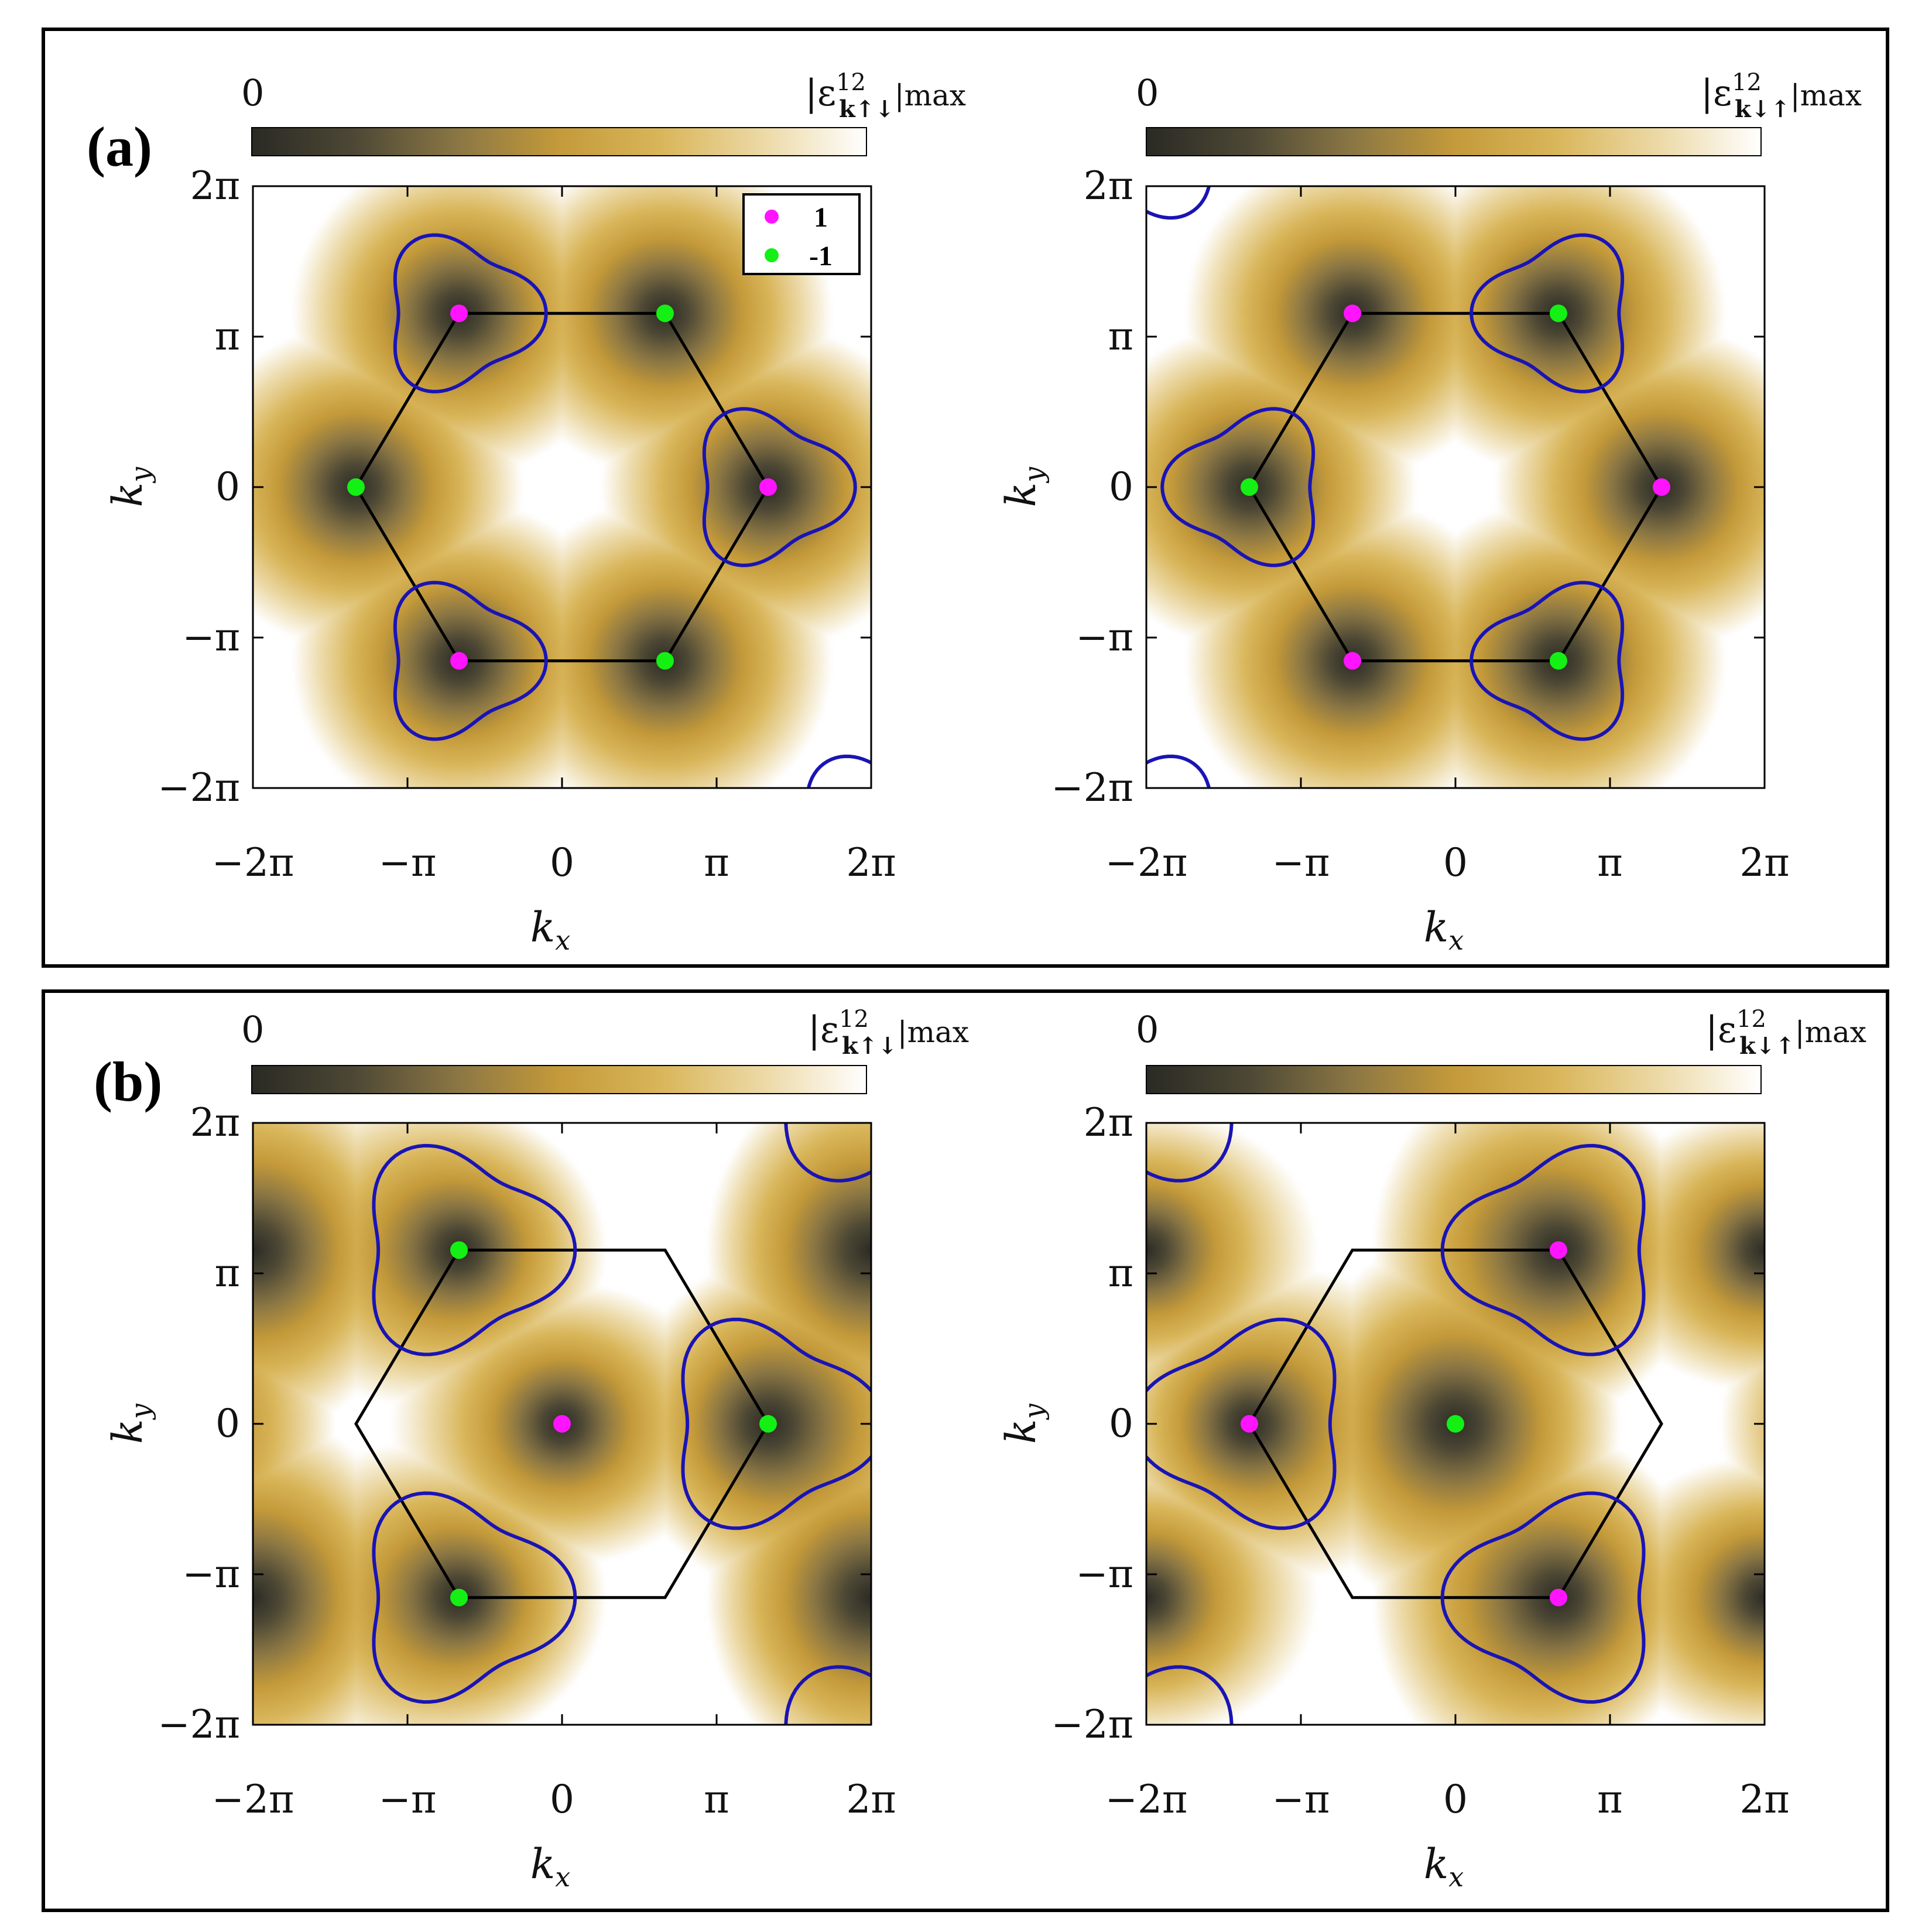 Image resolution: width=1932 pixels, height=1932 pixels. Describe the element at coordinates (128, 1081) in the screenshot. I see `panel-label-b: (b)` at that location.